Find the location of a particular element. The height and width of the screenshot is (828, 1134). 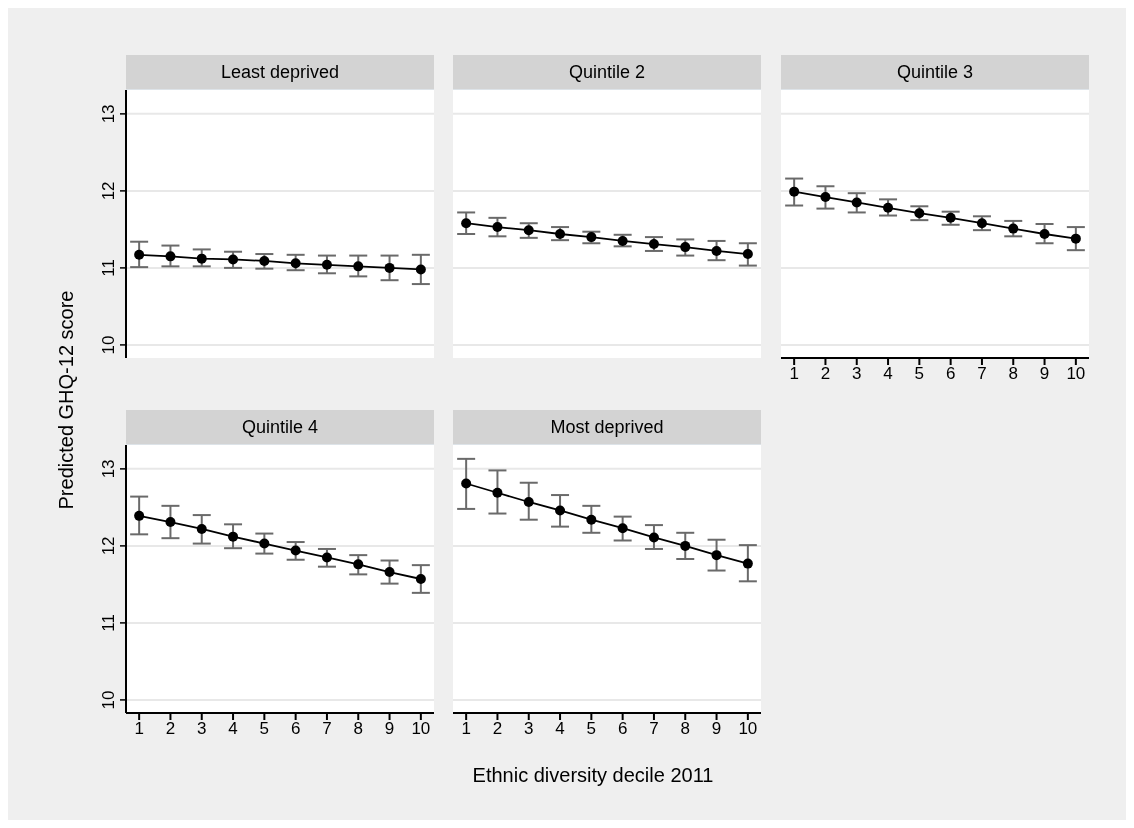

chart-title: Quintile 3 is located at coordinates (935, 72).